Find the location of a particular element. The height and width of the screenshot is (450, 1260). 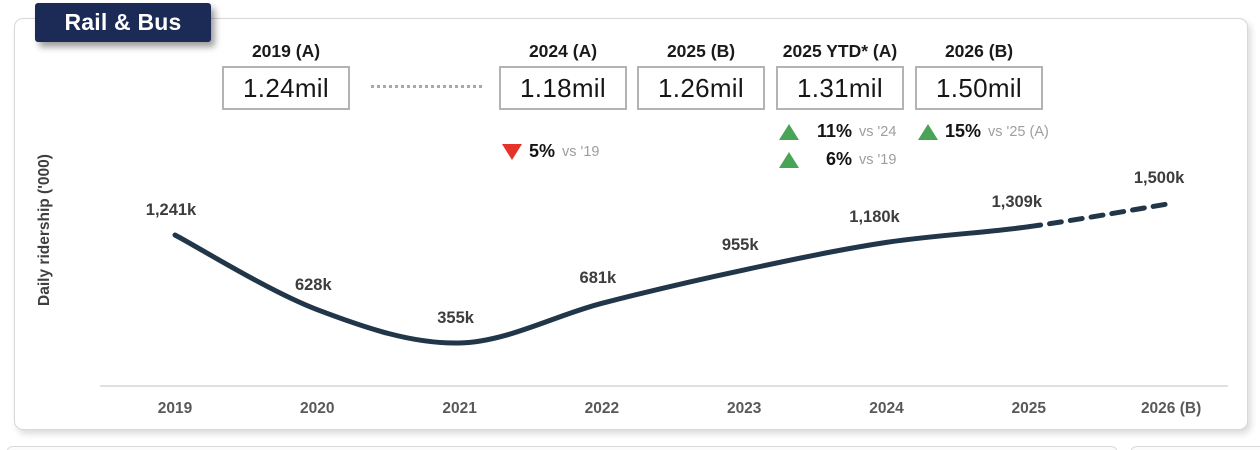

value-2025ytd: 1.31mil is located at coordinates (840, 87).